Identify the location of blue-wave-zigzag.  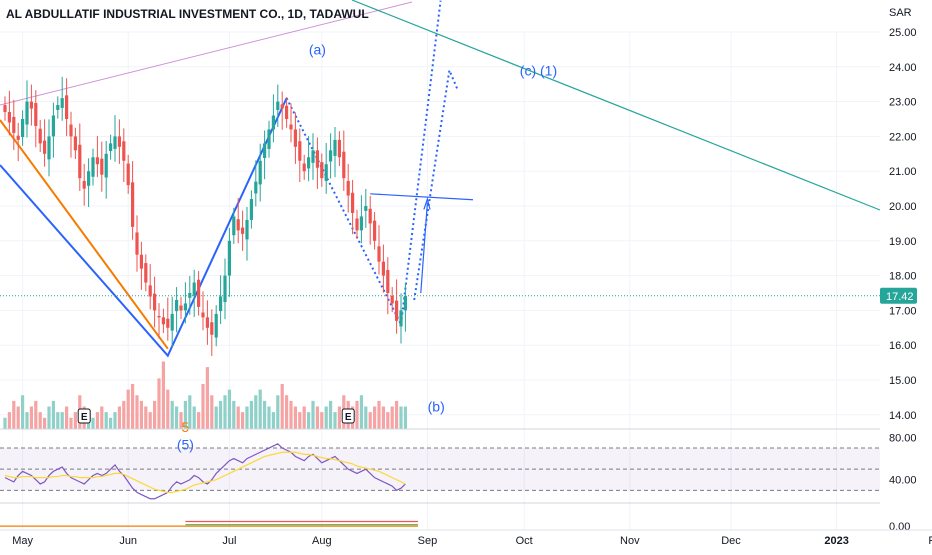
(144, 227).